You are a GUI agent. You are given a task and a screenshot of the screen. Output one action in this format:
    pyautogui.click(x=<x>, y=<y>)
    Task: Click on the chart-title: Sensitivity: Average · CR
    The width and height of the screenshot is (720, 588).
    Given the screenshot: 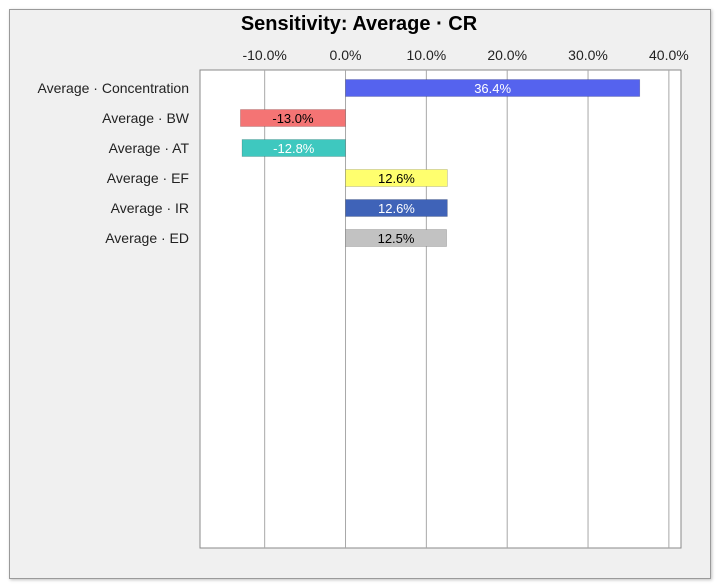 What is the action you would take?
    pyautogui.click(x=359, y=24)
    